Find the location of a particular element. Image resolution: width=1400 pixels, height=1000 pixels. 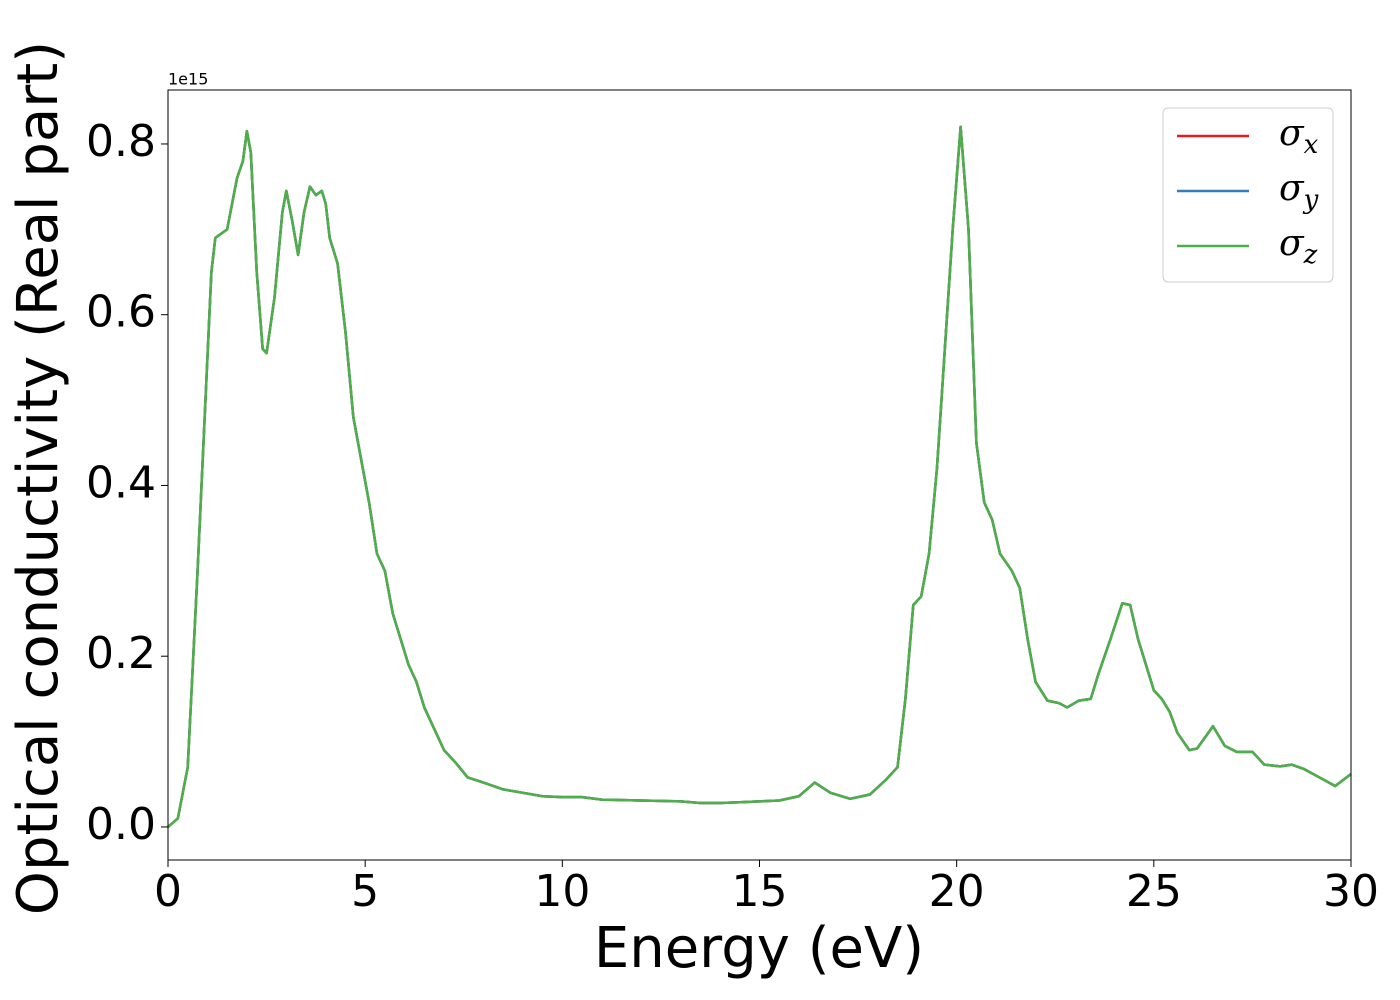

y-offset-text: 1e15 is located at coordinates (188, 79).